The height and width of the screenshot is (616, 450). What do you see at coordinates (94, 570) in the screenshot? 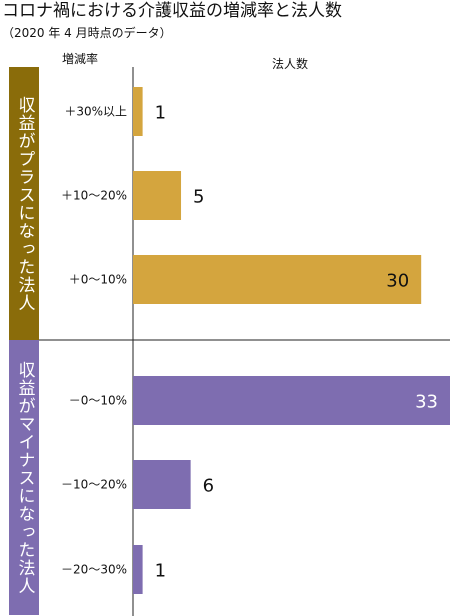
I see `category-label-6: －20～30%` at bounding box center [94, 570].